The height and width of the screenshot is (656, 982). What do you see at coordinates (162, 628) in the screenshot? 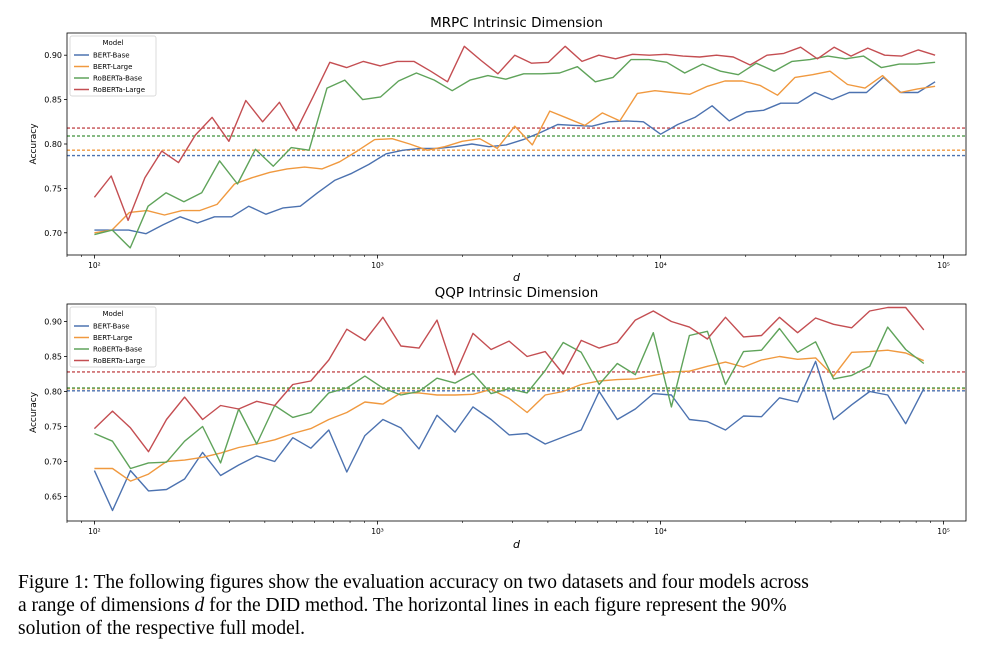
I see `caption-line-3: solution of the respective full model.` at bounding box center [162, 628].